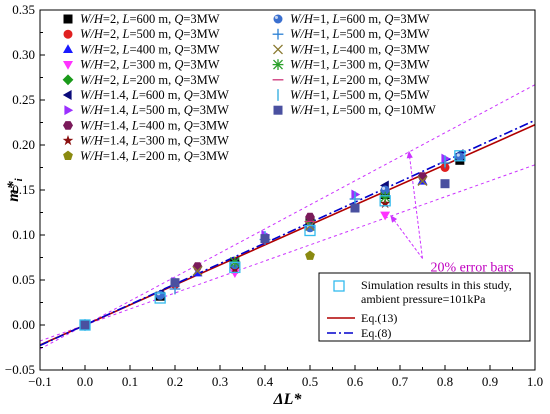 The image size is (550, 414). Describe the element at coordinates (323, 80) in the screenshot. I see `legend-label-15-part-2: =1,` at that location.